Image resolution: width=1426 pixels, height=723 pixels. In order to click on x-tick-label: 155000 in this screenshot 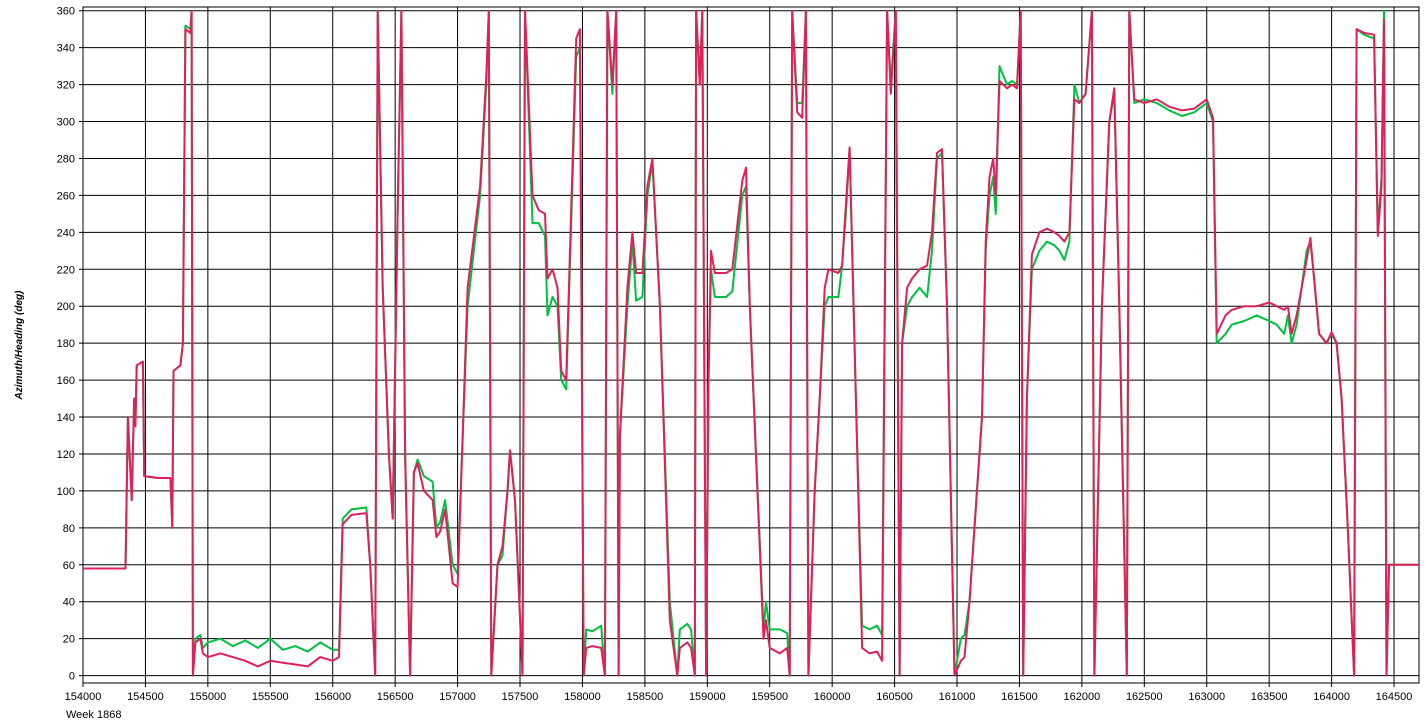, I will do `click(208, 697)`.